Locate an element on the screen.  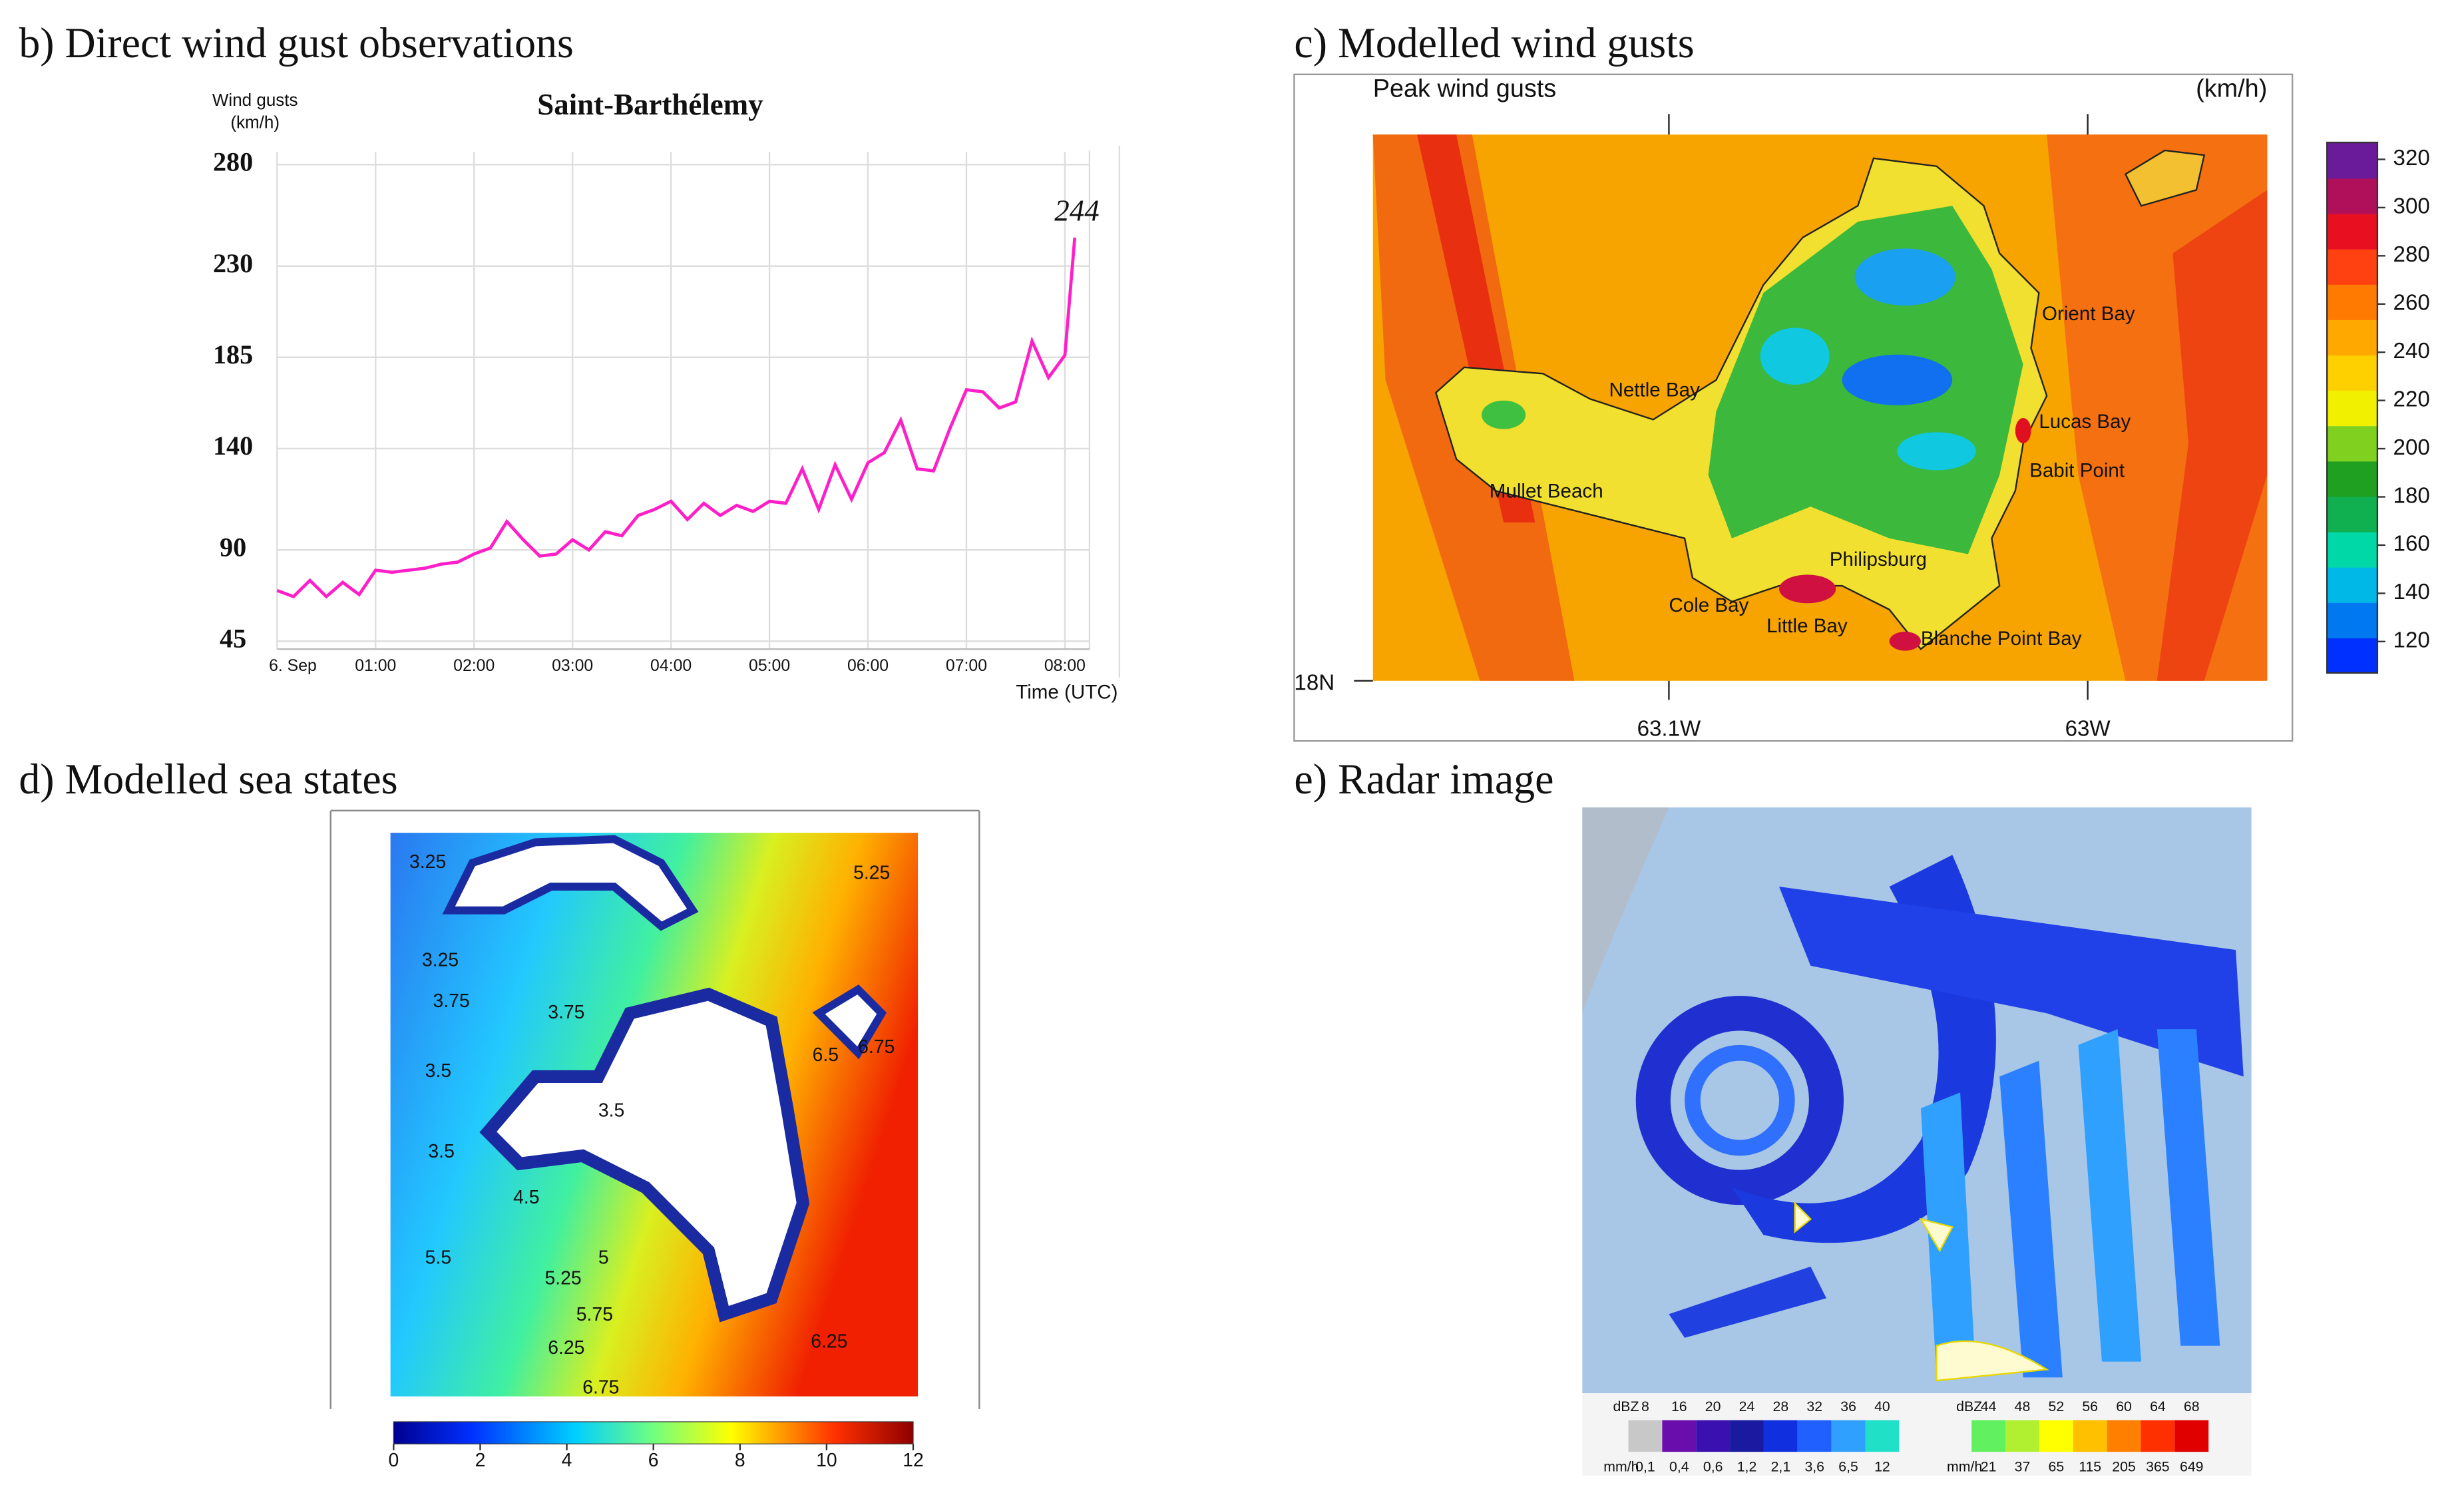
place-label: Philipsburg is located at coordinates (1878, 559).